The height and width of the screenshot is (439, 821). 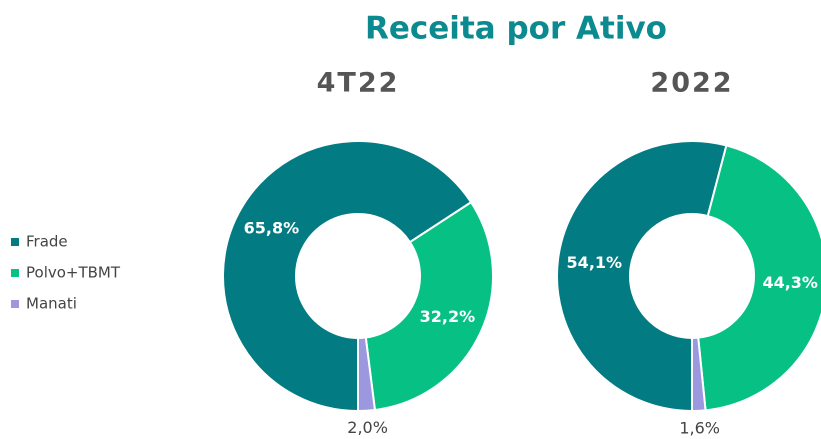 What do you see at coordinates (516, 29) in the screenshot?
I see `chart-title: Receita por Ativo` at bounding box center [516, 29].